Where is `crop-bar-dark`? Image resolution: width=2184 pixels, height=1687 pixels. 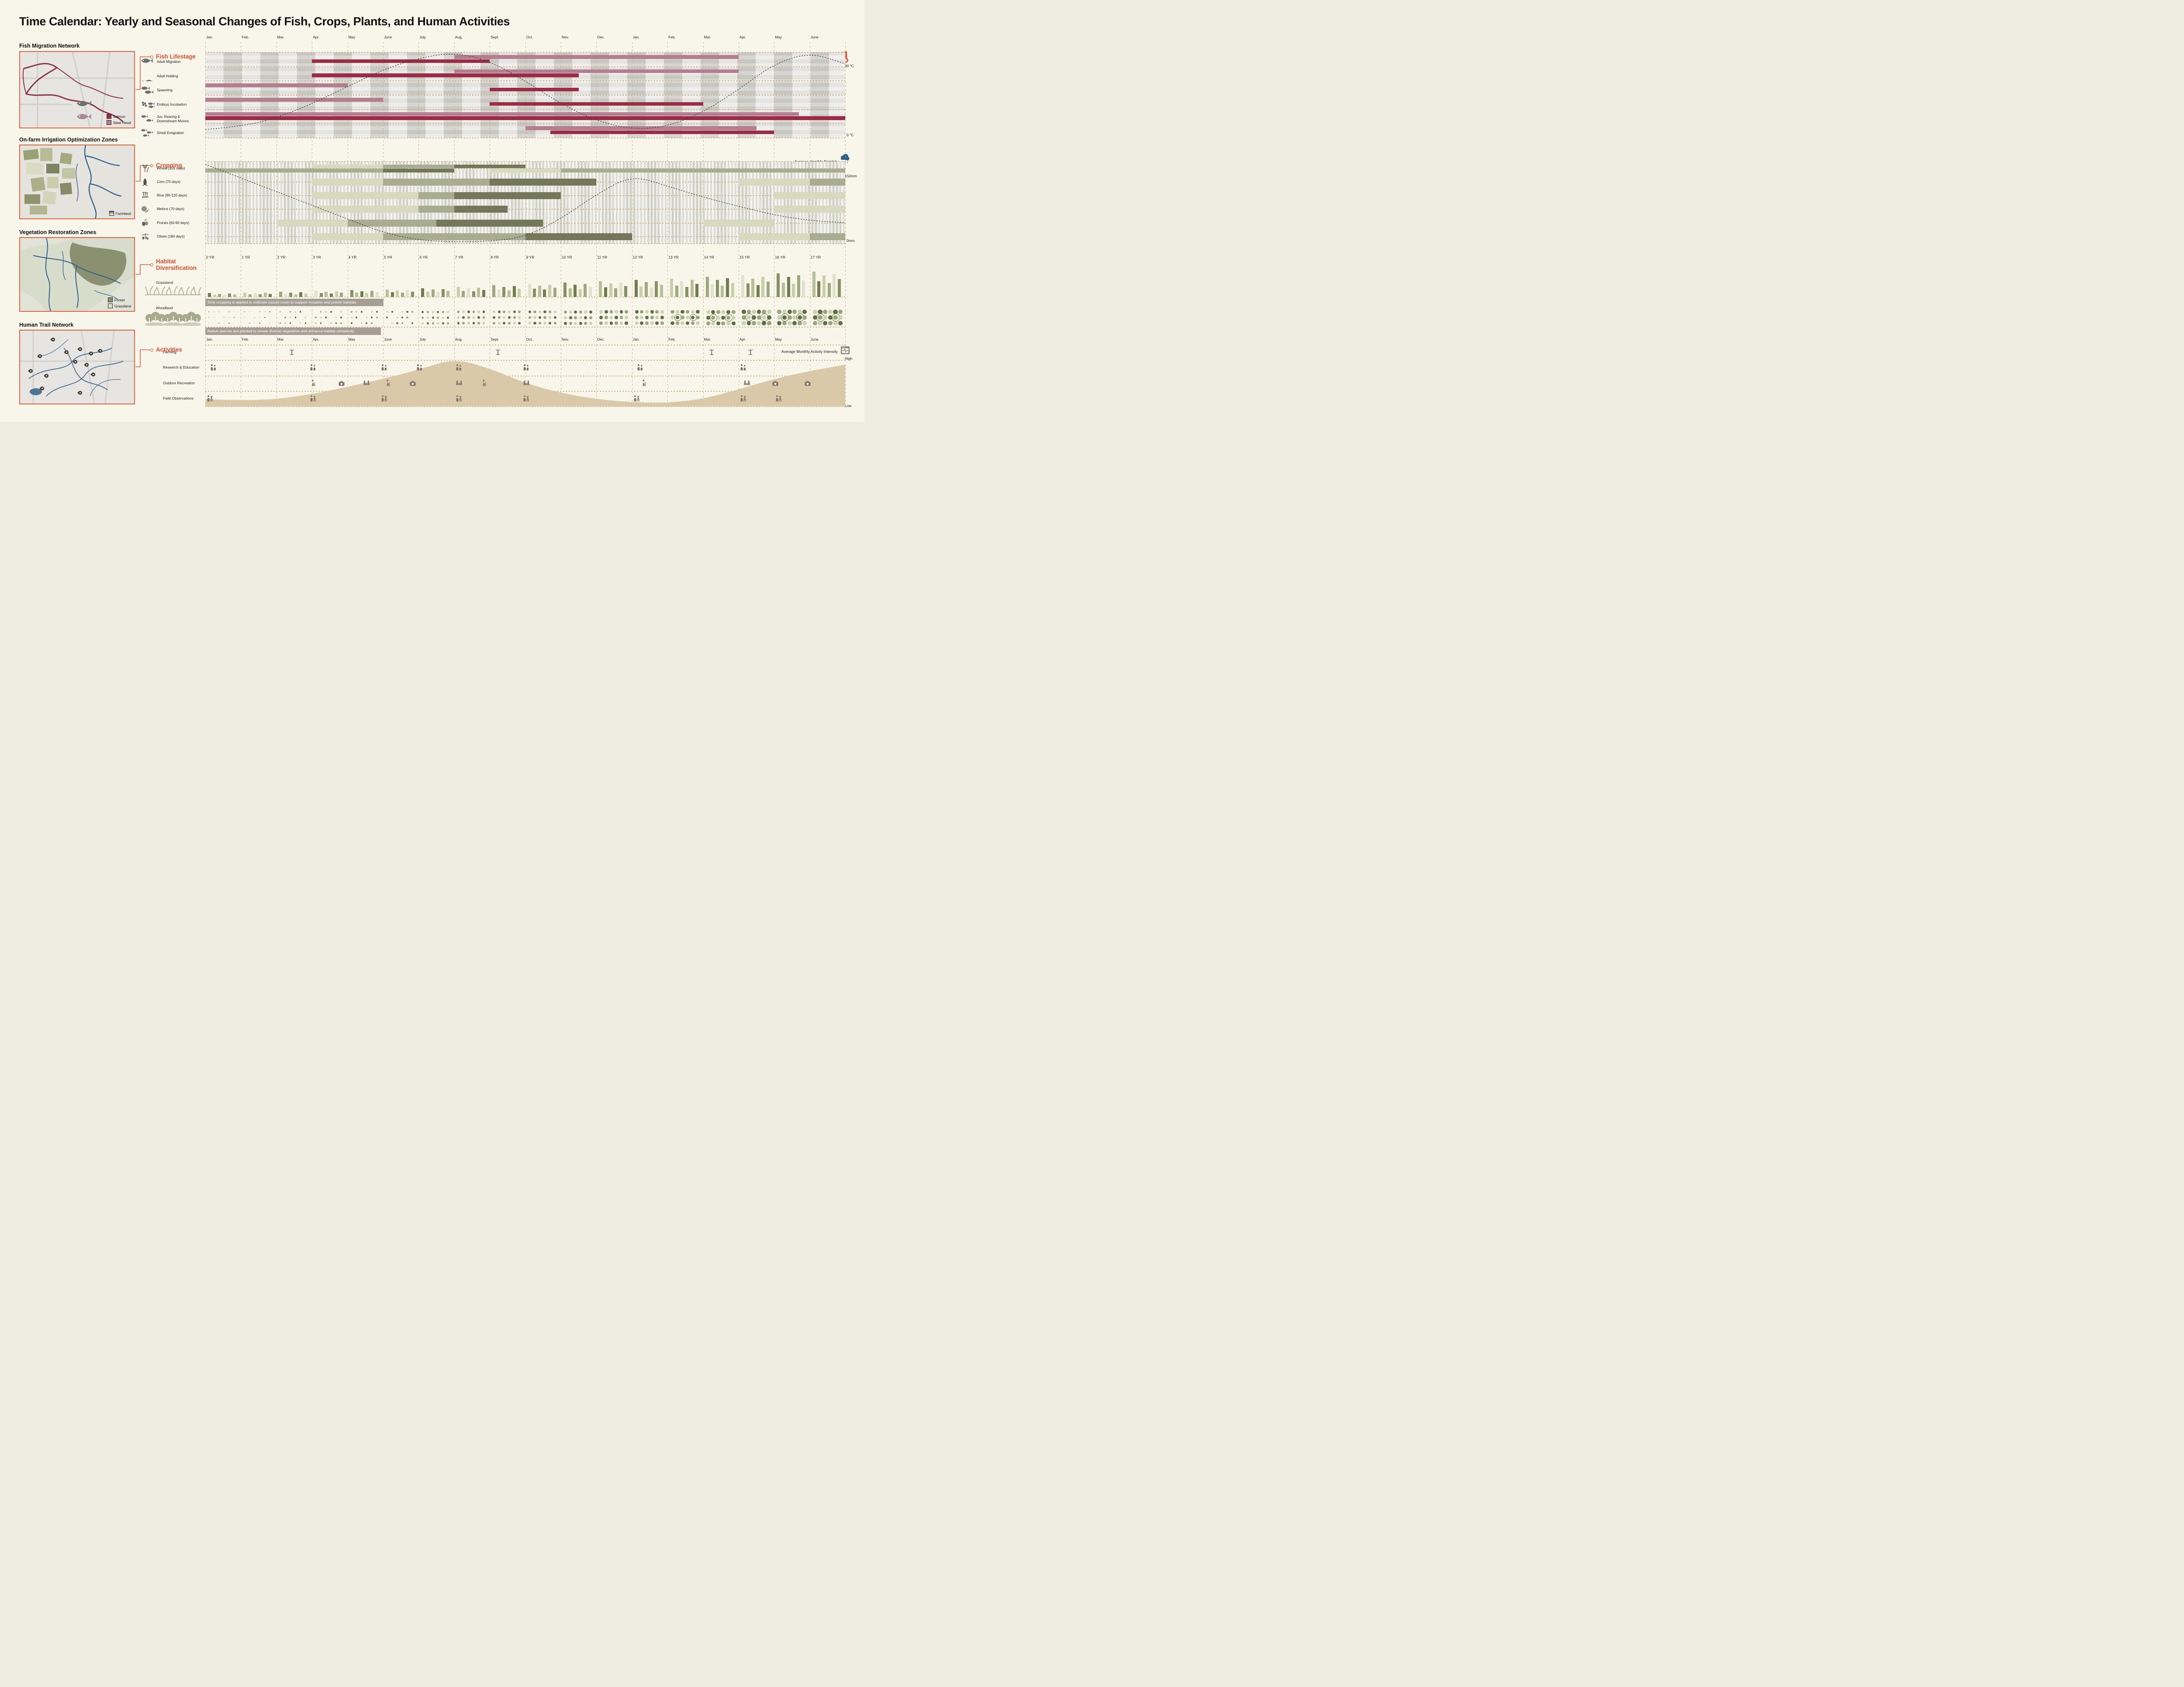 crop-bar-dark is located at coordinates (578, 236).